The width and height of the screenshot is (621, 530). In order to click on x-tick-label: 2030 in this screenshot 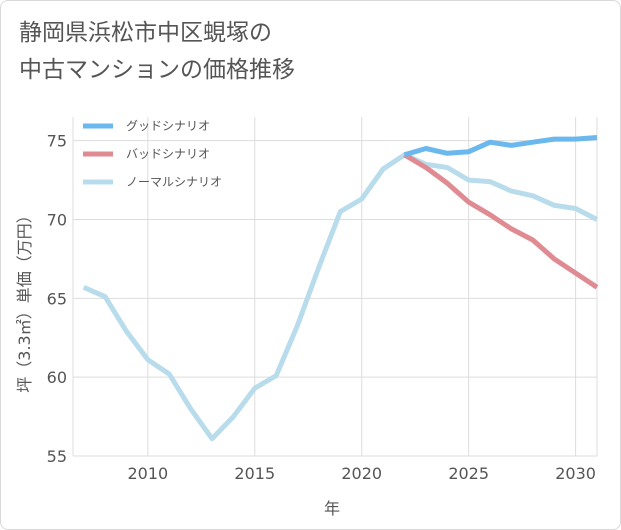, I will do `click(575, 473)`.